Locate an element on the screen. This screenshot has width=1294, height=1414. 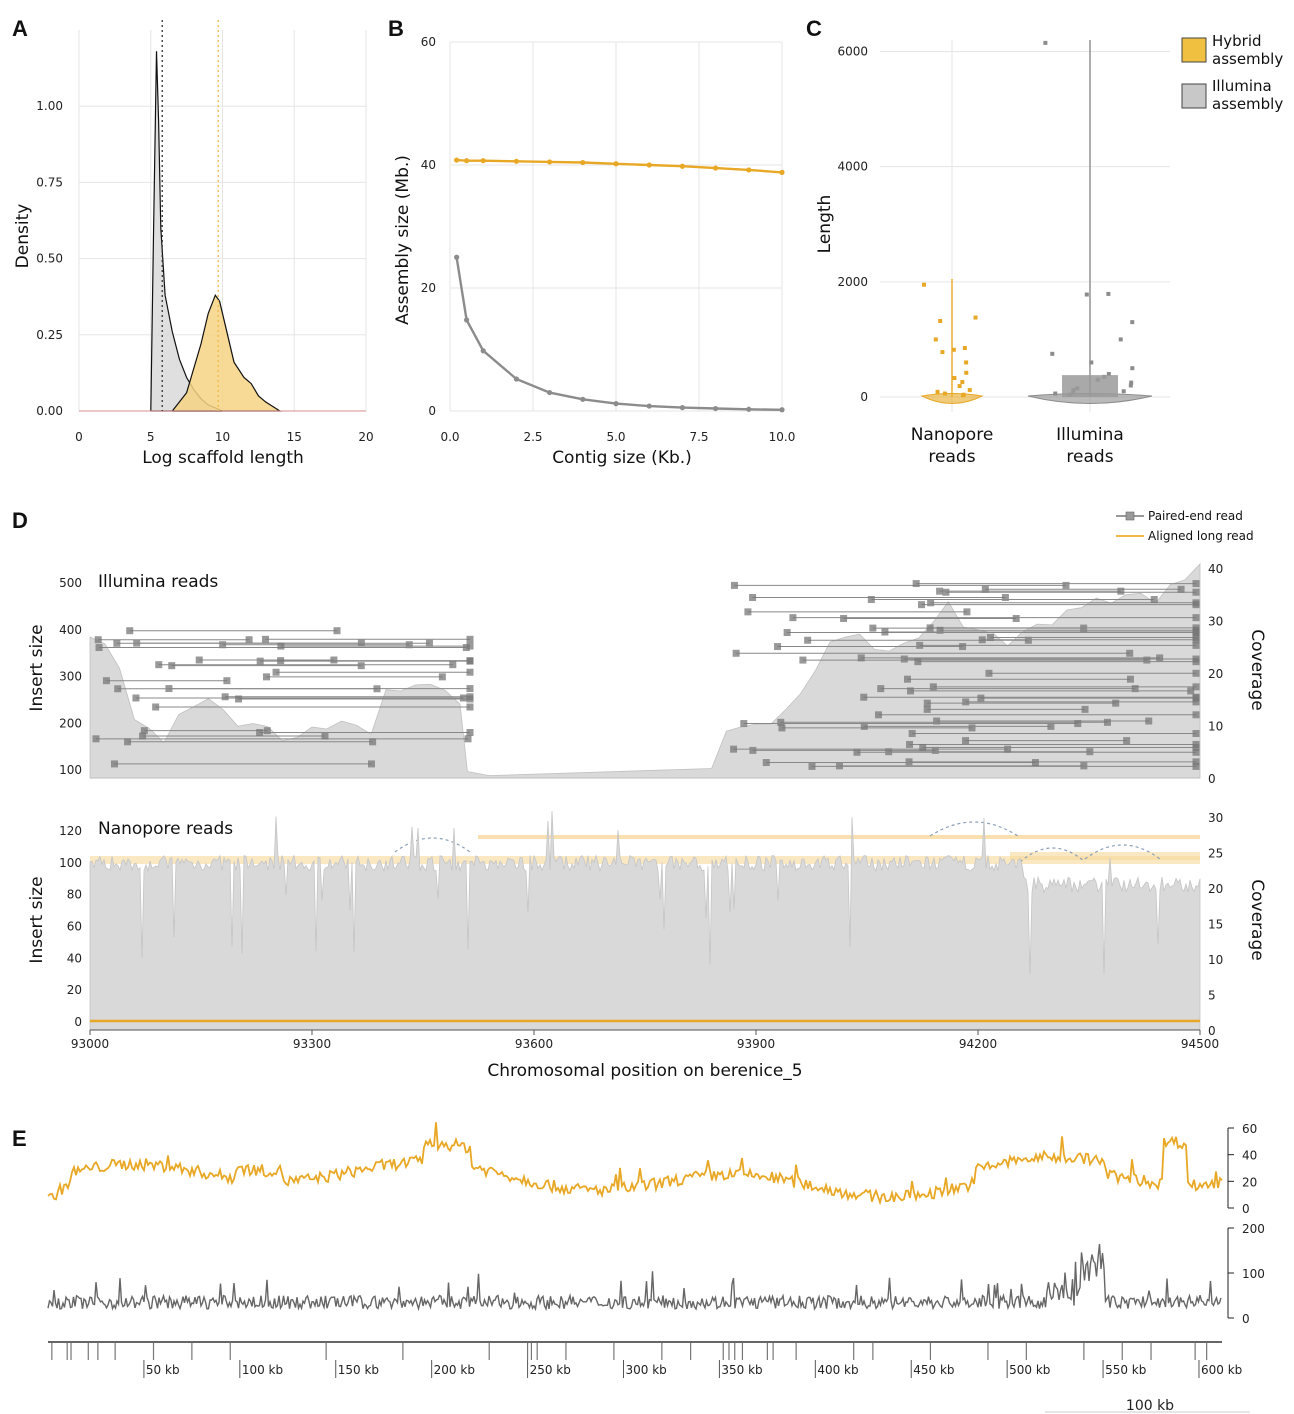
y-tick-label: 0 is located at coordinates (1246, 1319).